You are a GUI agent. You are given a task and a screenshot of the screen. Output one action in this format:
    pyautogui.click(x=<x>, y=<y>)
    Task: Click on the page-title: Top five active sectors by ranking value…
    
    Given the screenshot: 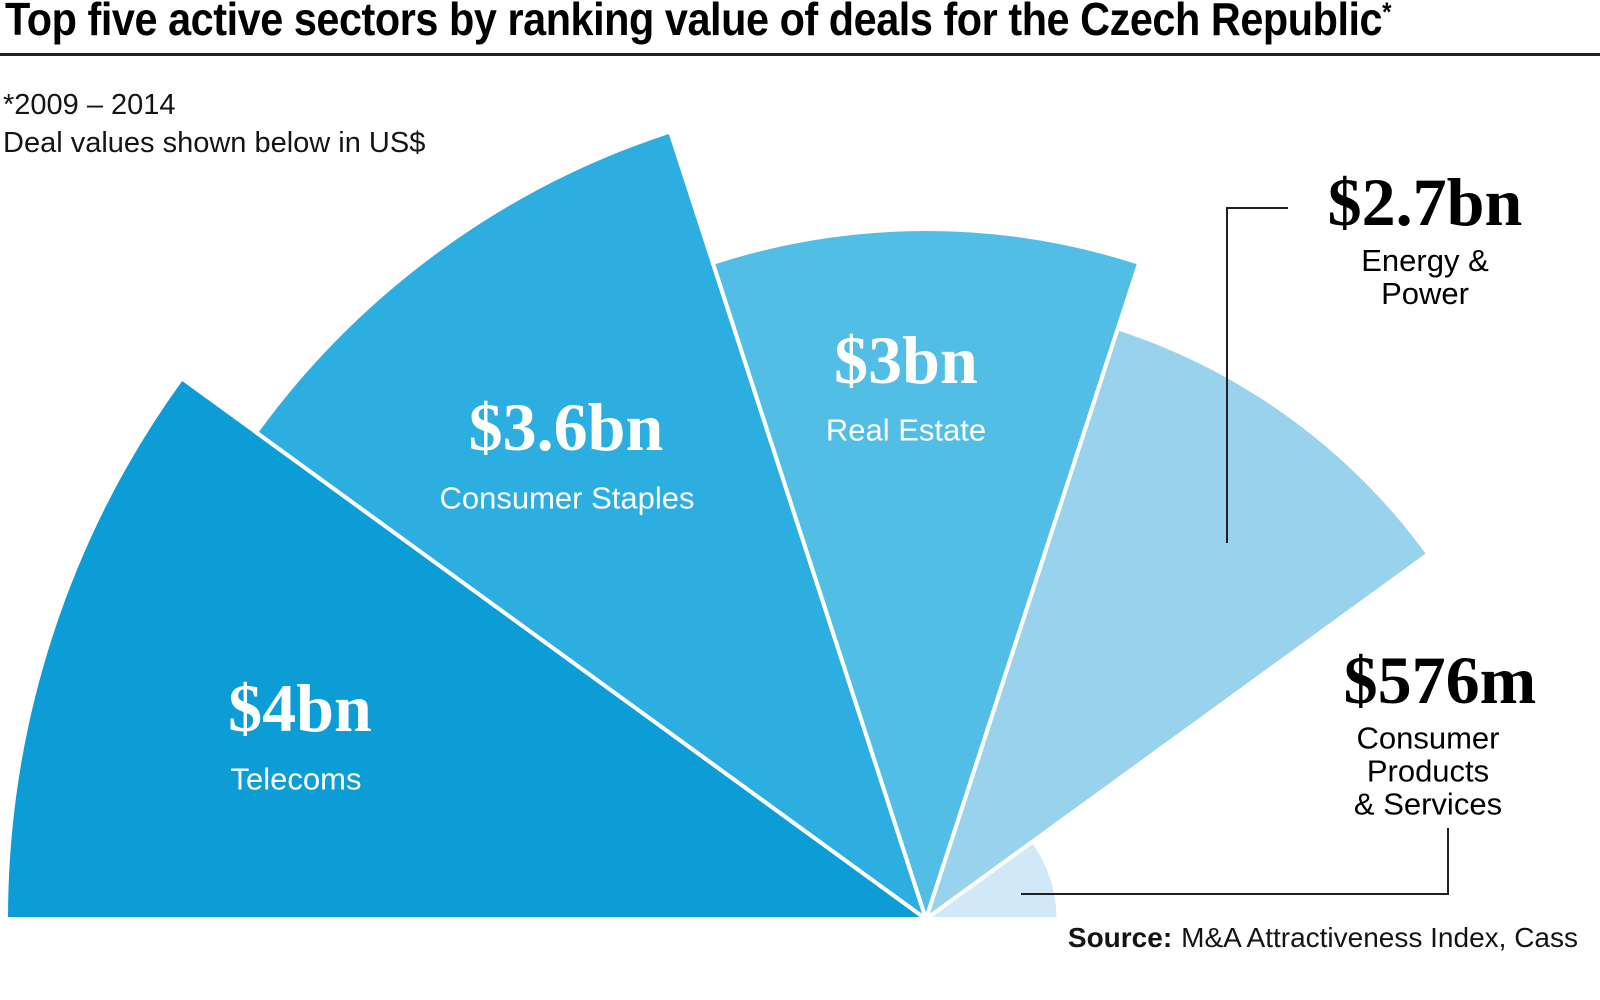 What is the action you would take?
    pyautogui.click(x=698, y=21)
    